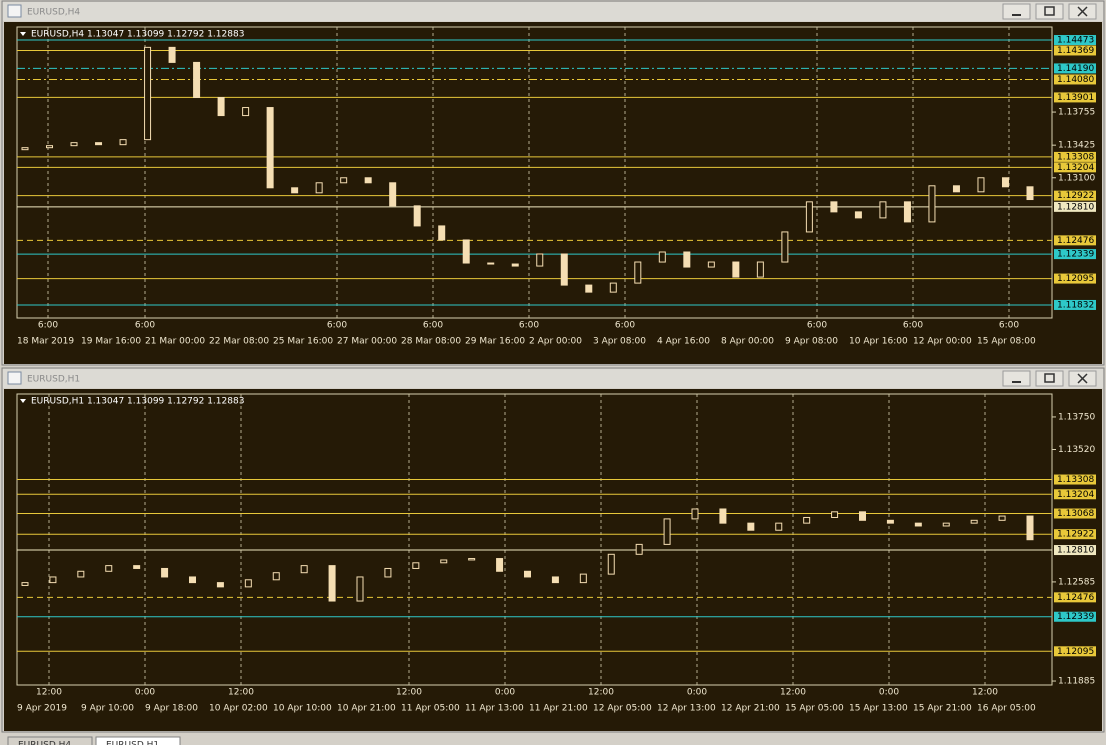  Describe the element at coordinates (683, 342) in the screenshot. I see `date-label: 4 Apr 16:00` at that location.